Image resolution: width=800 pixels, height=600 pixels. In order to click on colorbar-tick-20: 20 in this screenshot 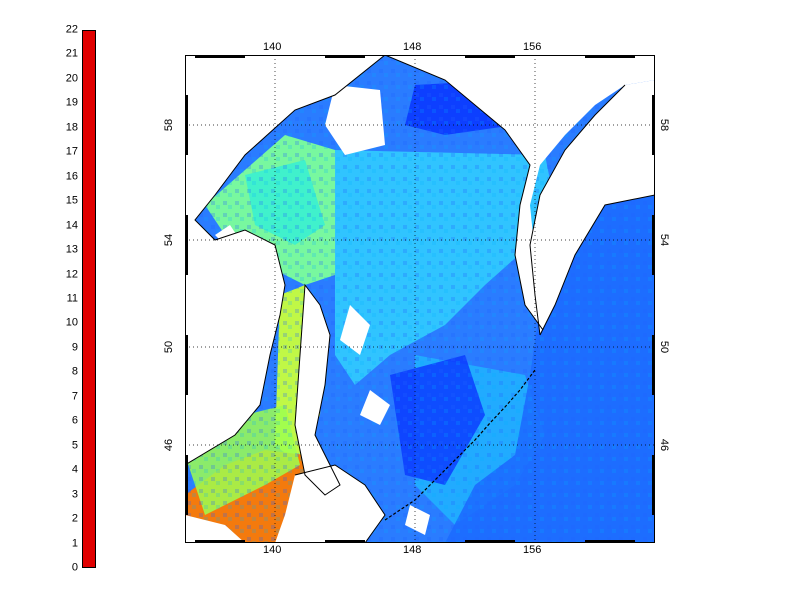, I will do `click(71, 78)`.